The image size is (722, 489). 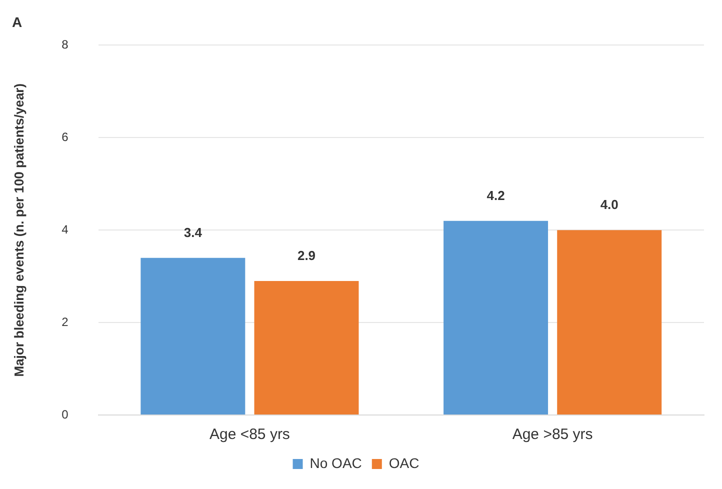 I want to click on y-axis-title: Major bleeding events (n. per 100 patients/year), so click(x=18, y=230).